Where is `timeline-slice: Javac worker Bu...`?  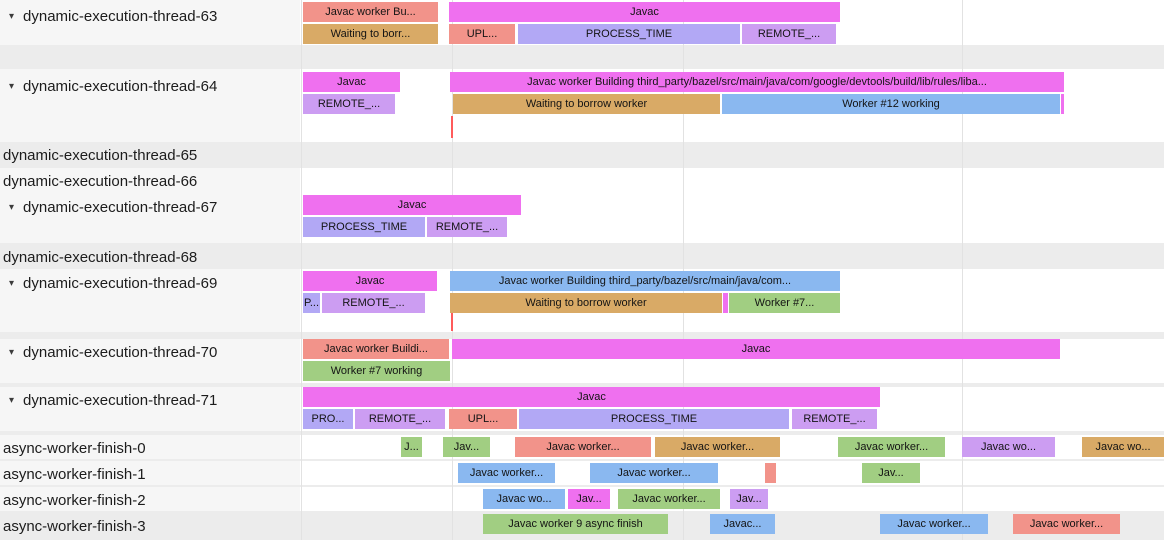
timeline-slice: Javac worker Bu... is located at coordinates (370, 12).